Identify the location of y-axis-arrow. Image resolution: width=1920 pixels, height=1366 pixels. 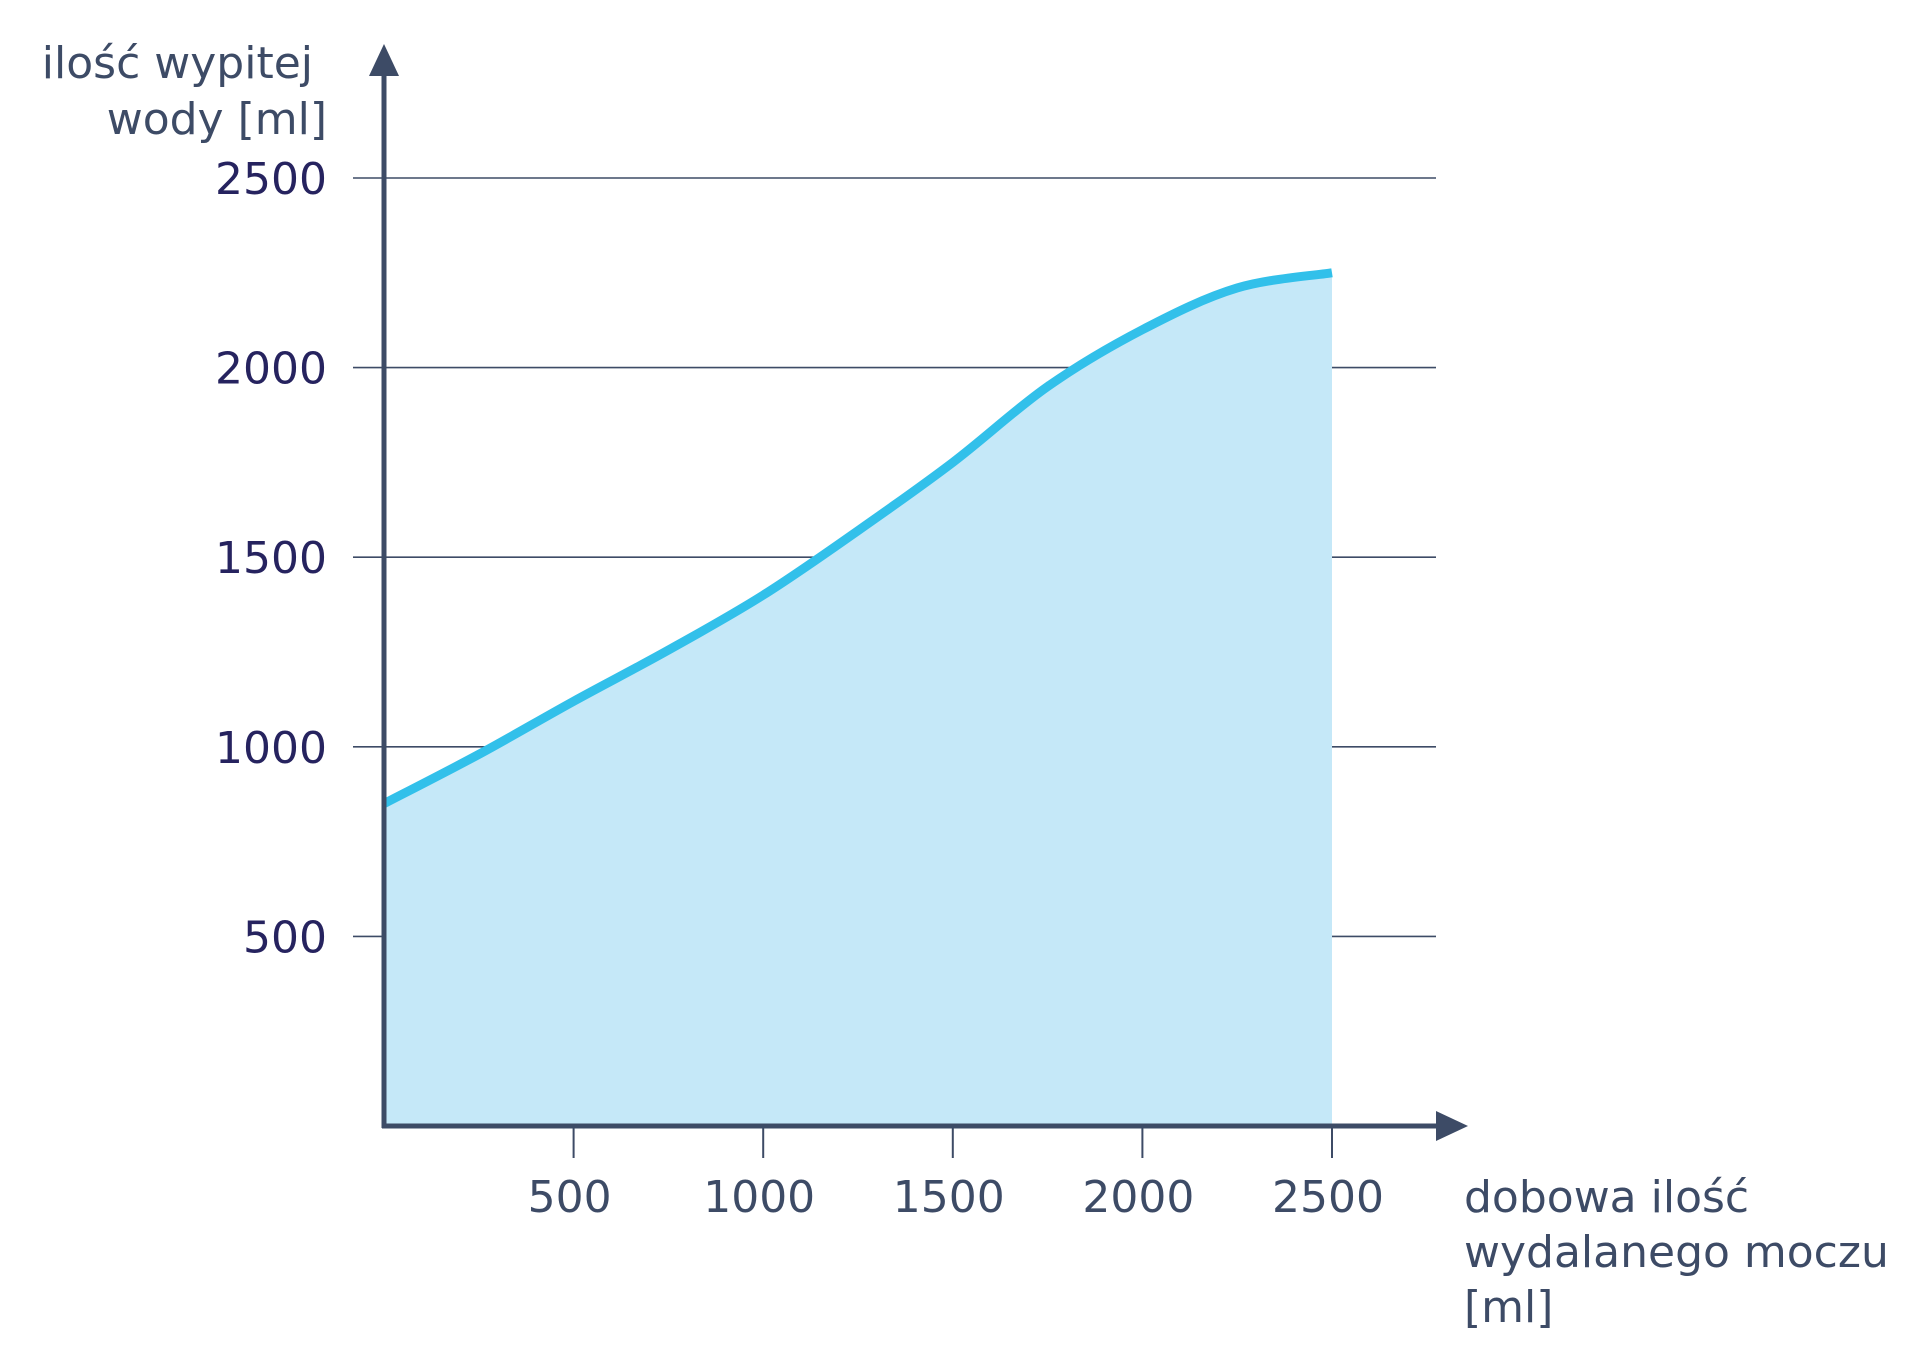
(384, 60).